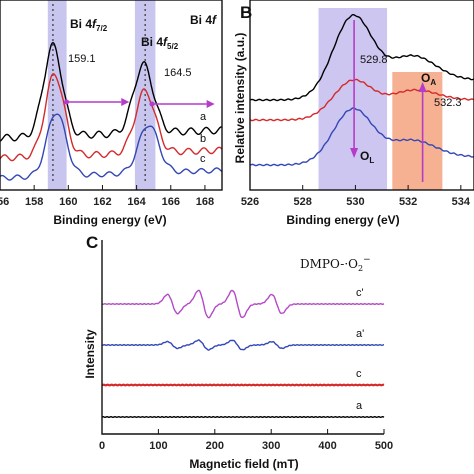 Image resolution: width=474 pixels, height=474 pixels. Describe the element at coordinates (354, 153) in the screenshot. I see `panel-b-ol-arrowhead` at that location.